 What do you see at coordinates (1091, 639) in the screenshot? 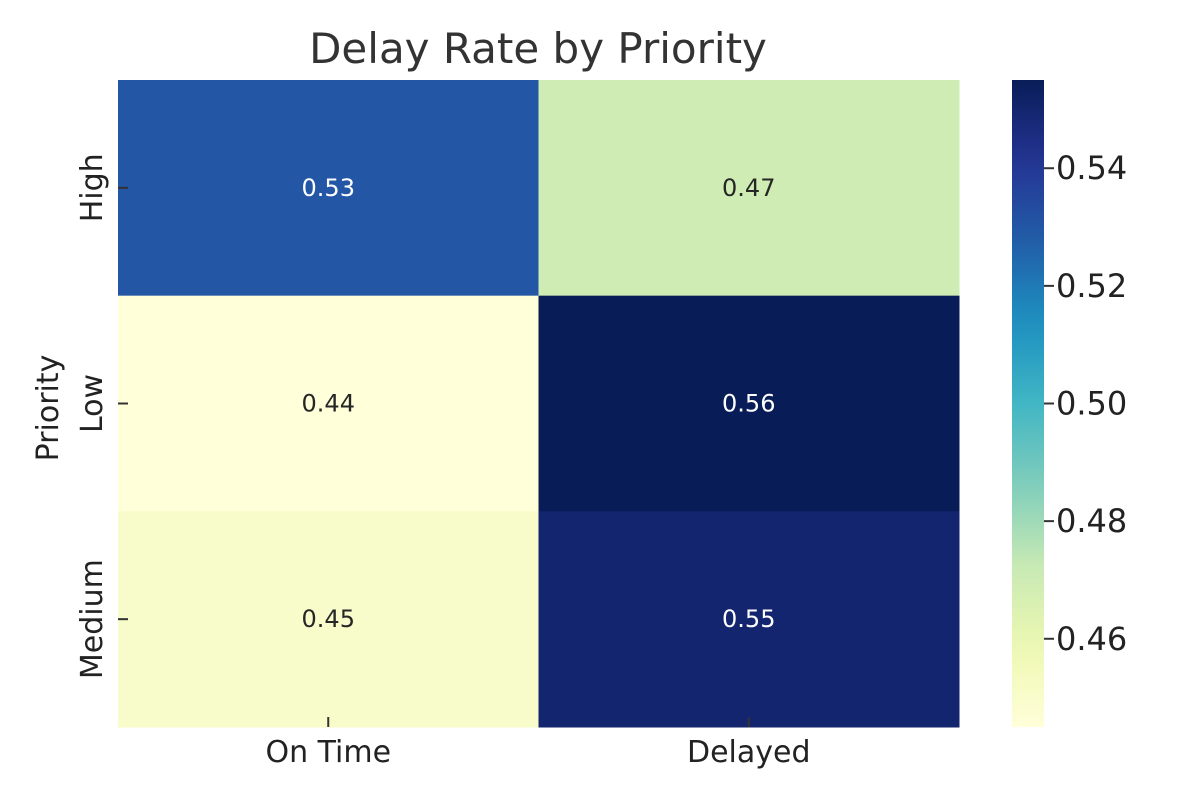
I see `colorbar-tick-label: 0.46` at bounding box center [1091, 639].